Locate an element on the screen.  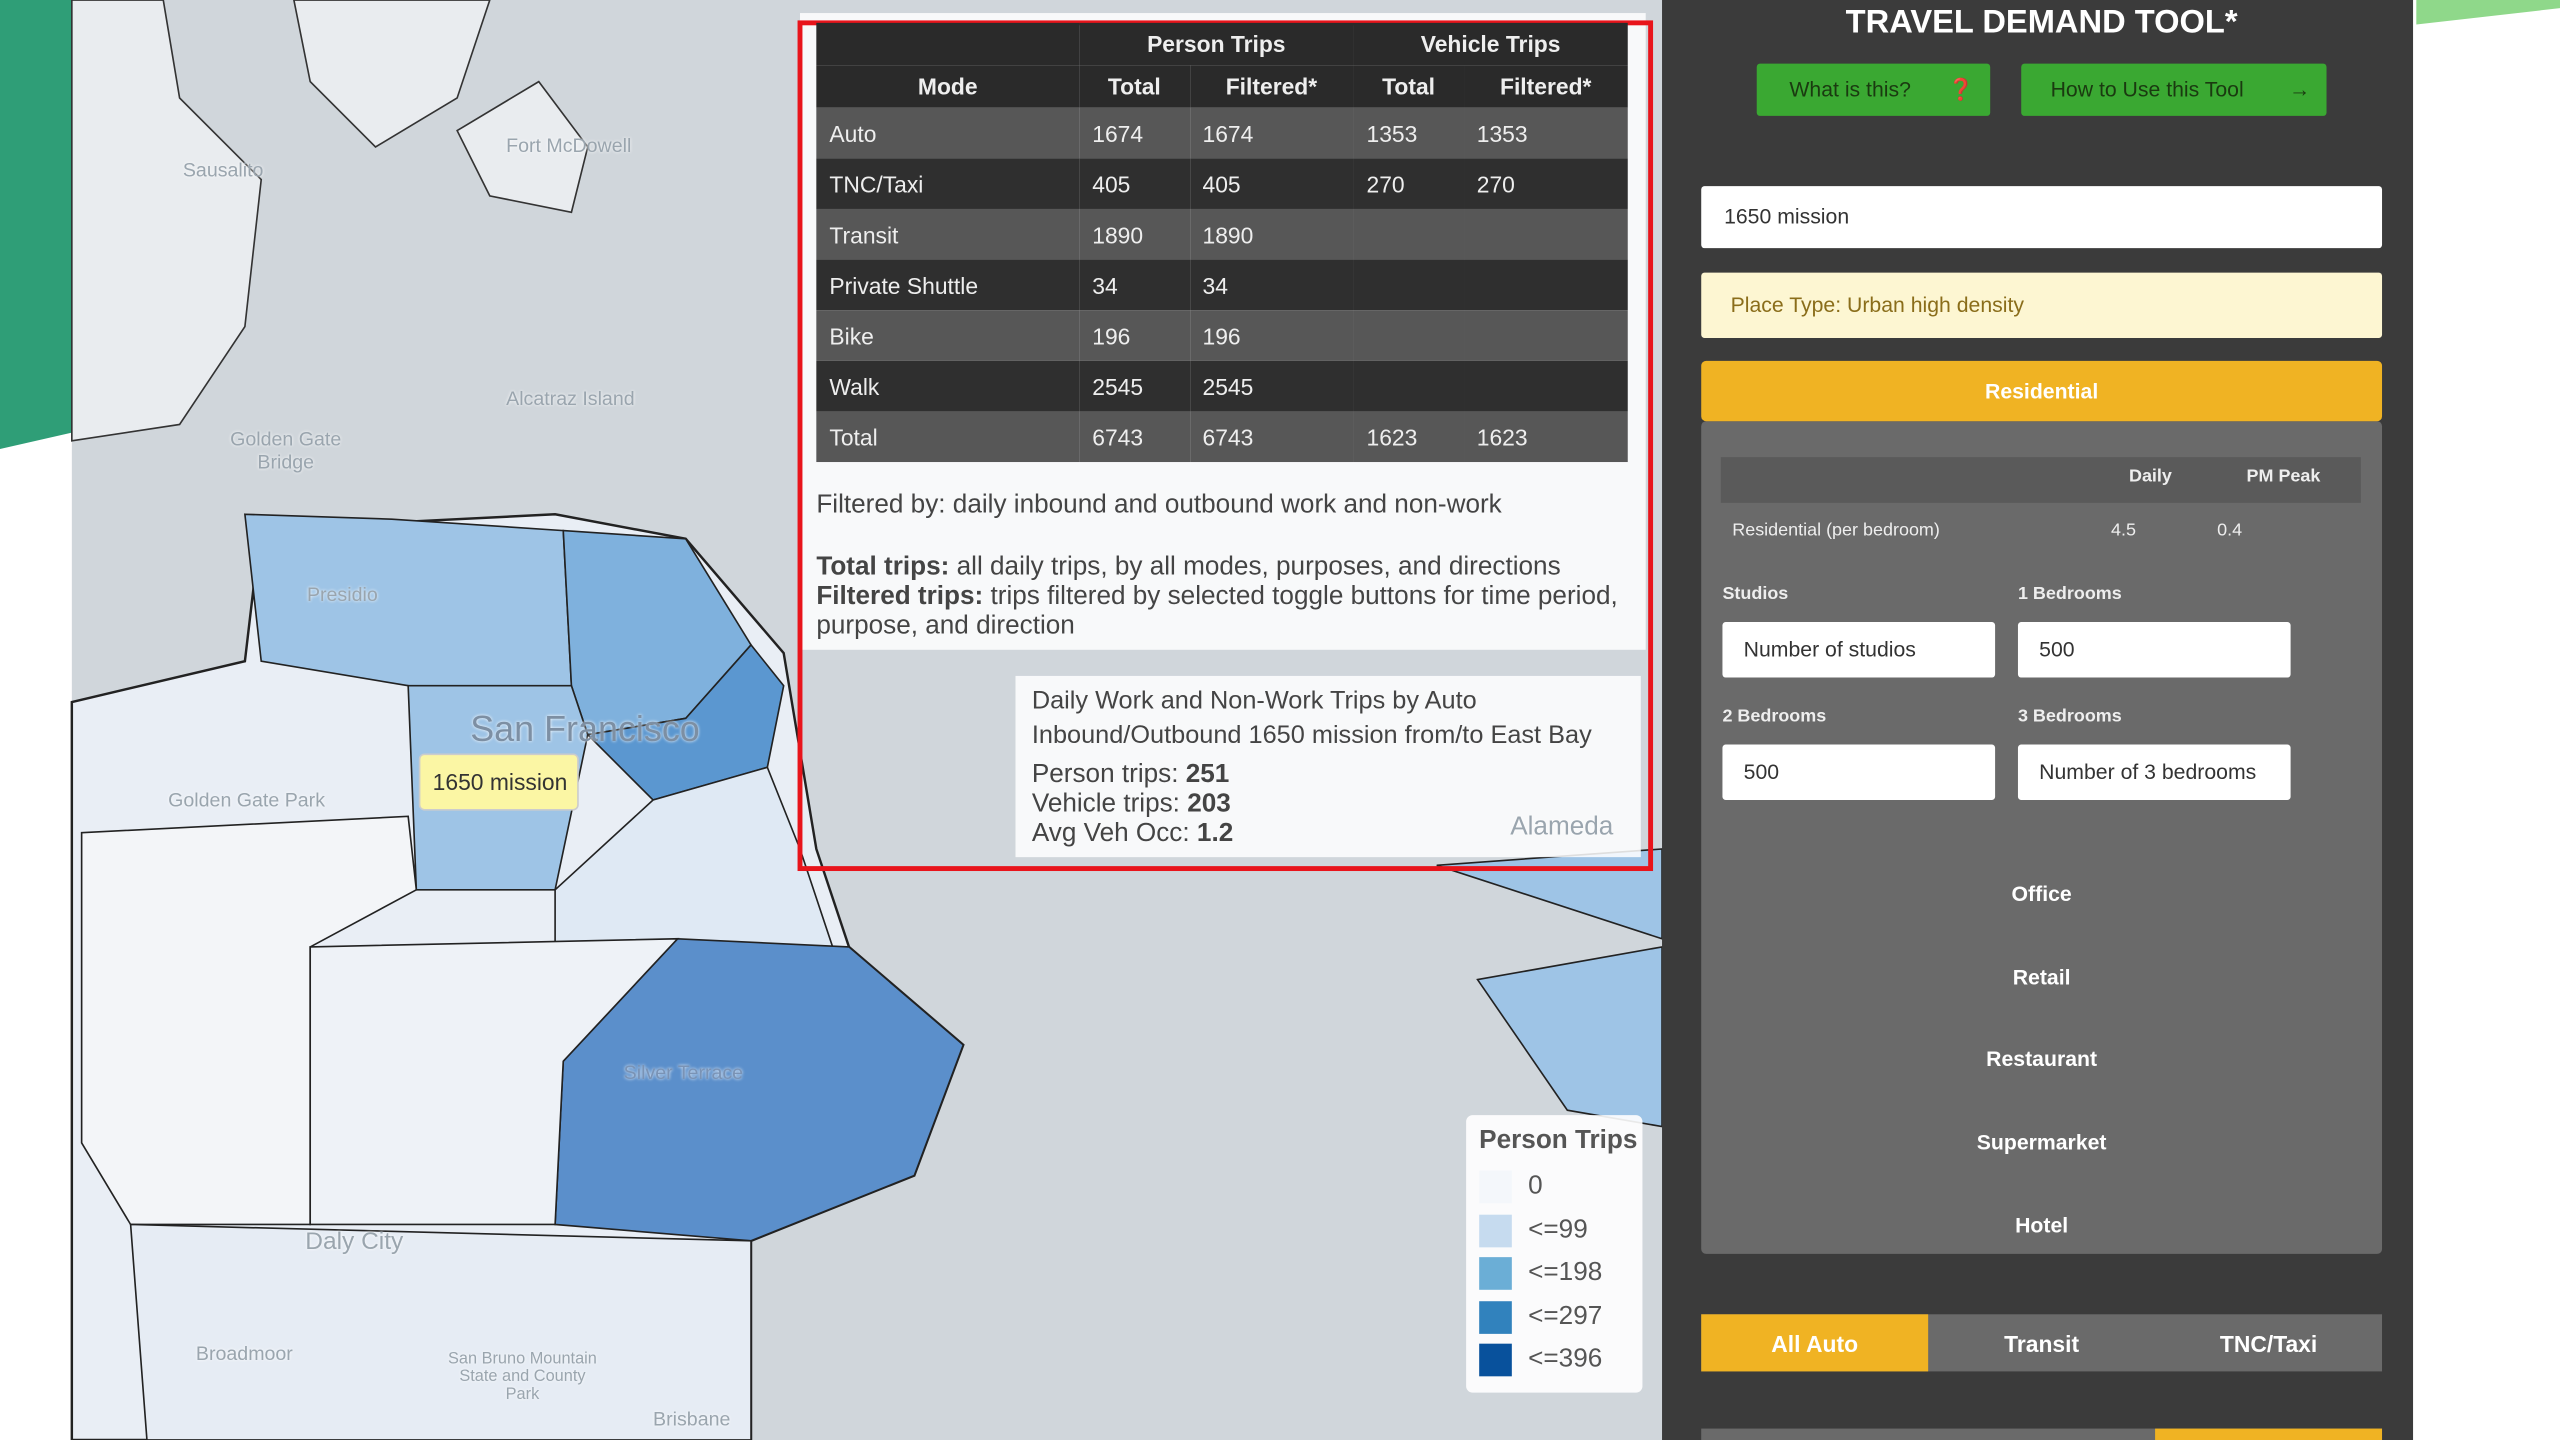
mode-name: TNC/Taxi is located at coordinates (948, 183).